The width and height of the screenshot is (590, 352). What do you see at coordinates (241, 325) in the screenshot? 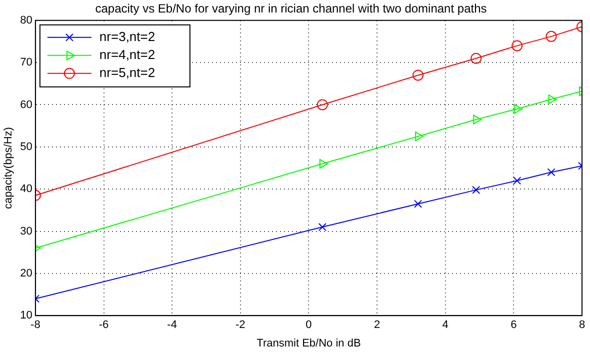
I see `x-tick-label: -2` at bounding box center [241, 325].